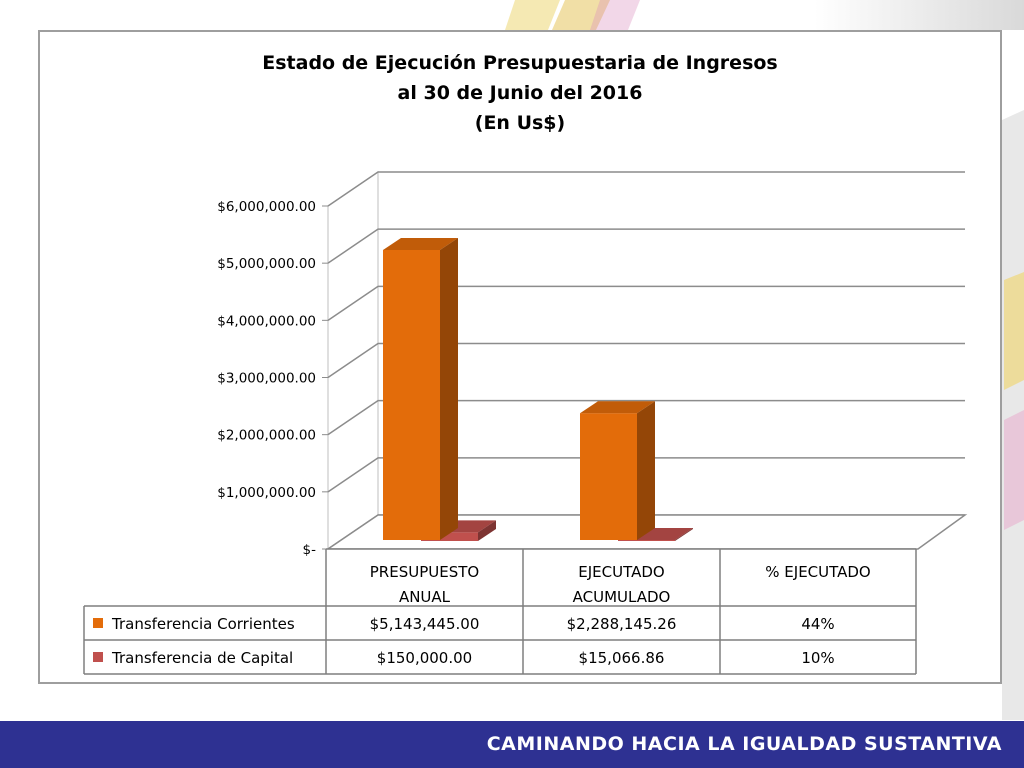 The height and width of the screenshot is (768, 1024). I want to click on legend-label: Transferencia Corrientes, so click(203, 624).